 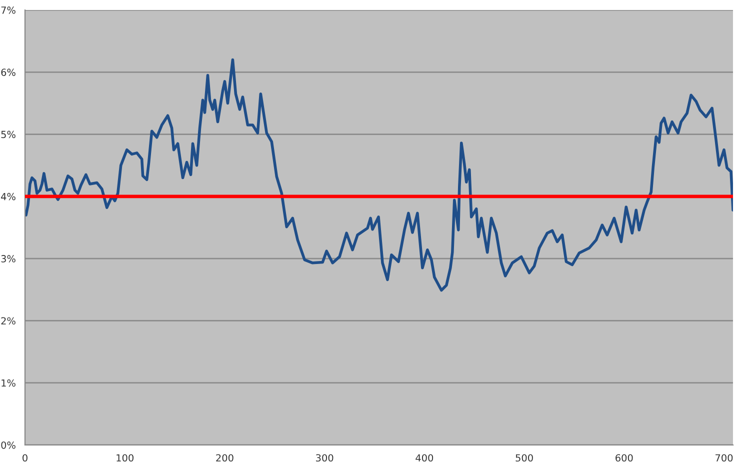 I want to click on y-tick-label: 6%, so click(x=8, y=72).